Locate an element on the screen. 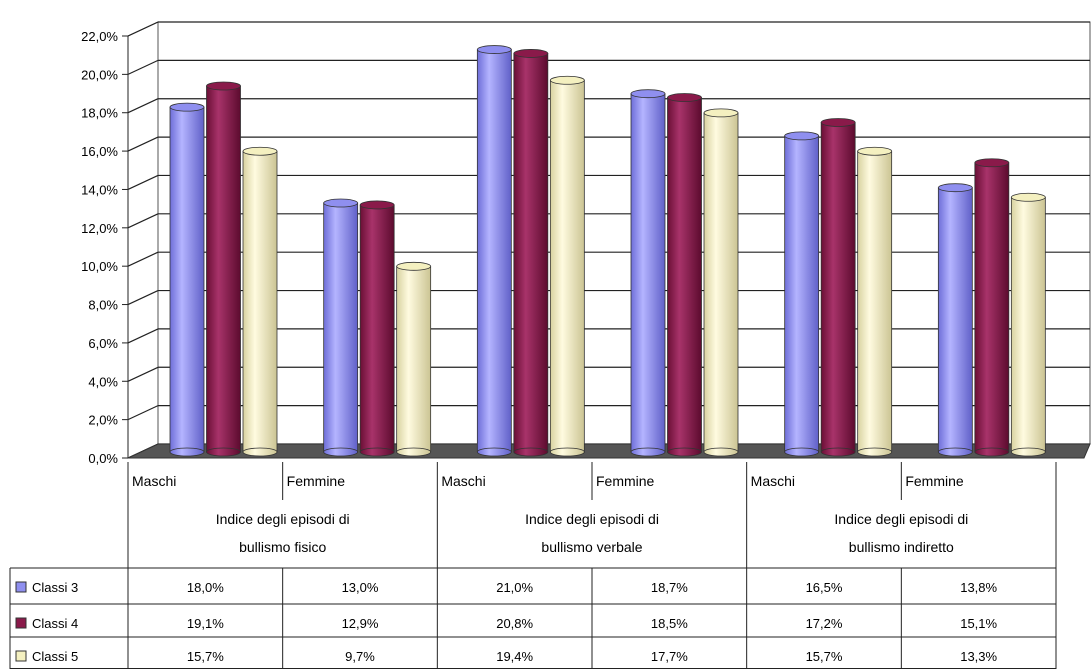  data-label: 19,1% is located at coordinates (205, 623).